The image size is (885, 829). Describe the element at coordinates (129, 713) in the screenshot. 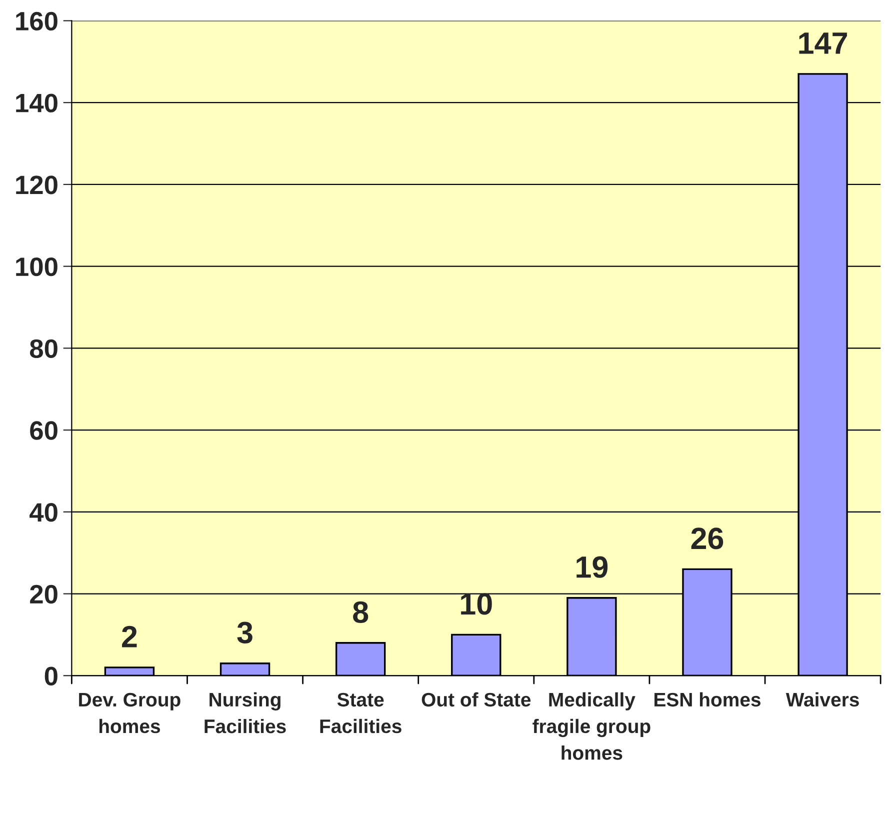

I see `x-tick-label: Dev. Group homes` at that location.